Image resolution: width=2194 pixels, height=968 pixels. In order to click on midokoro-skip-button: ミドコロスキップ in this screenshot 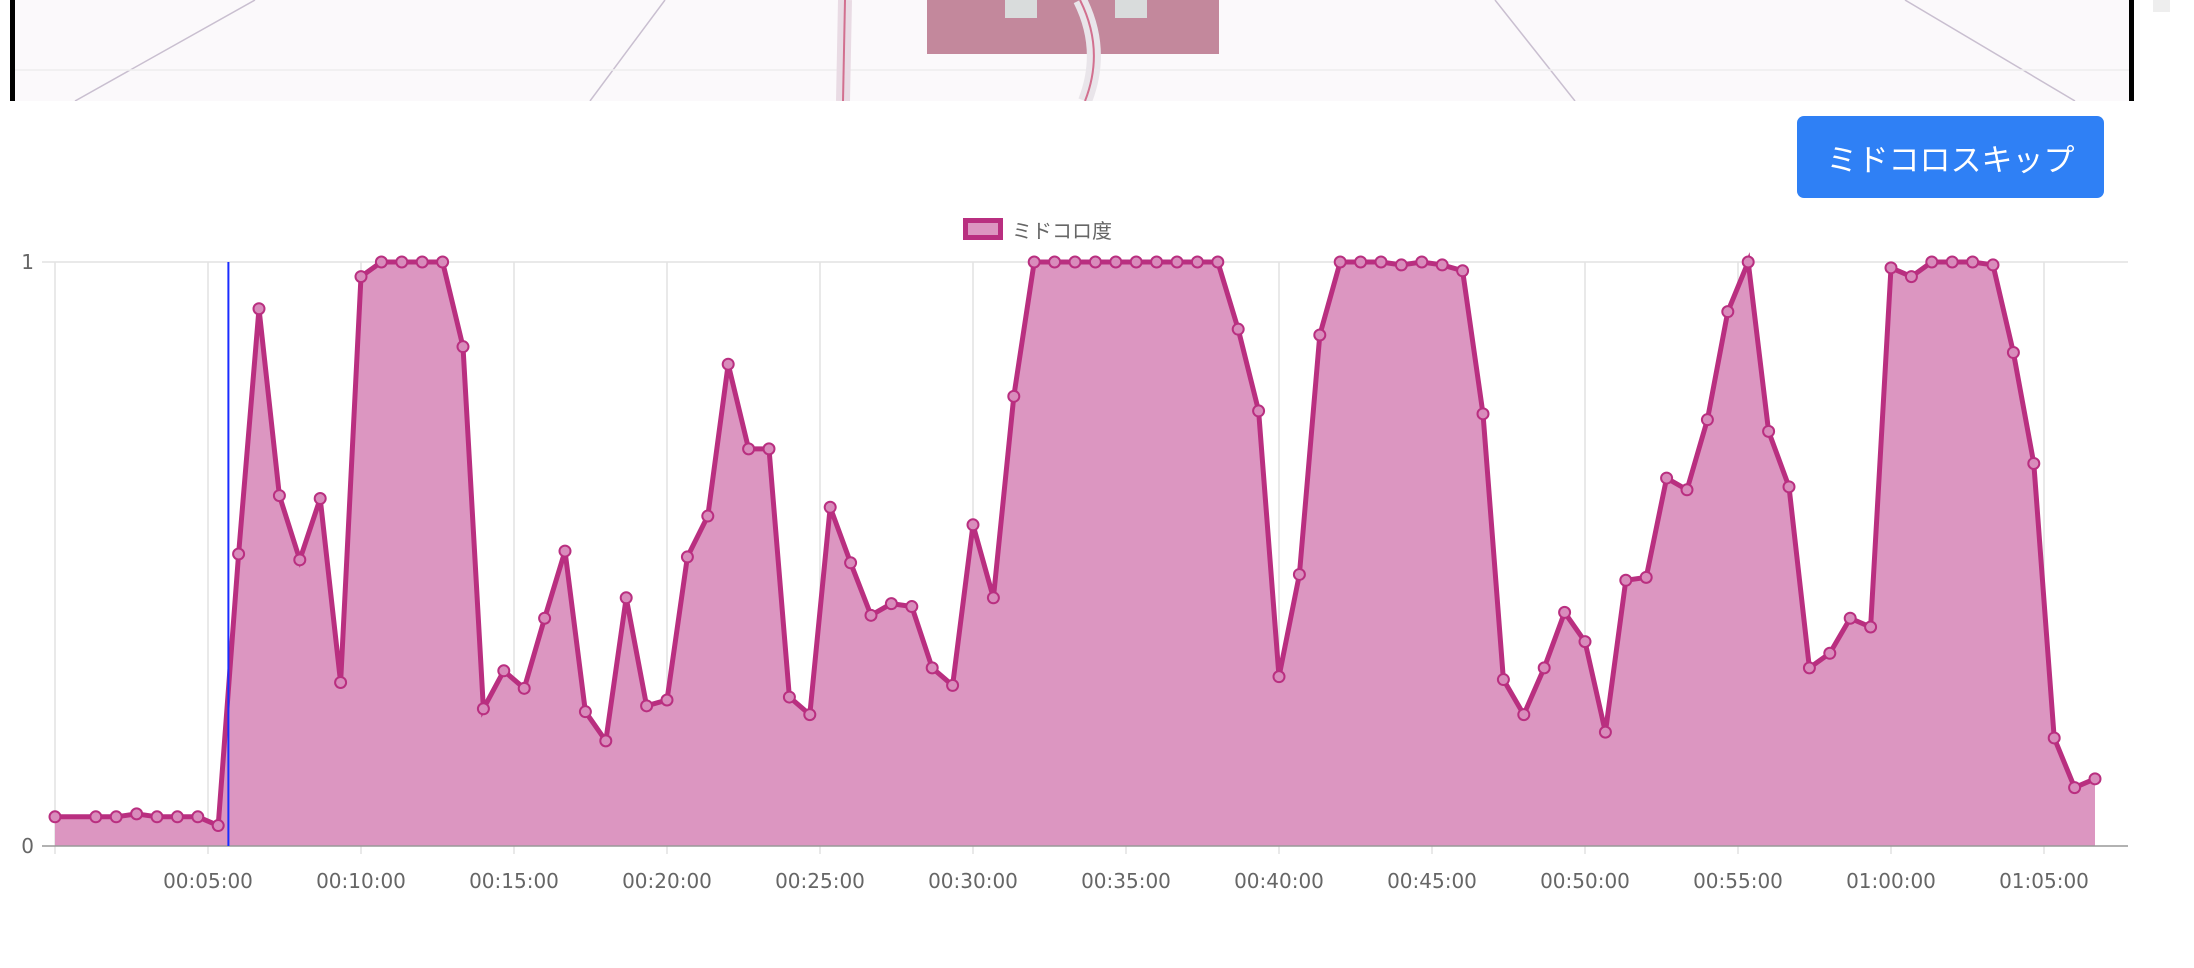, I will do `click(1950, 157)`.